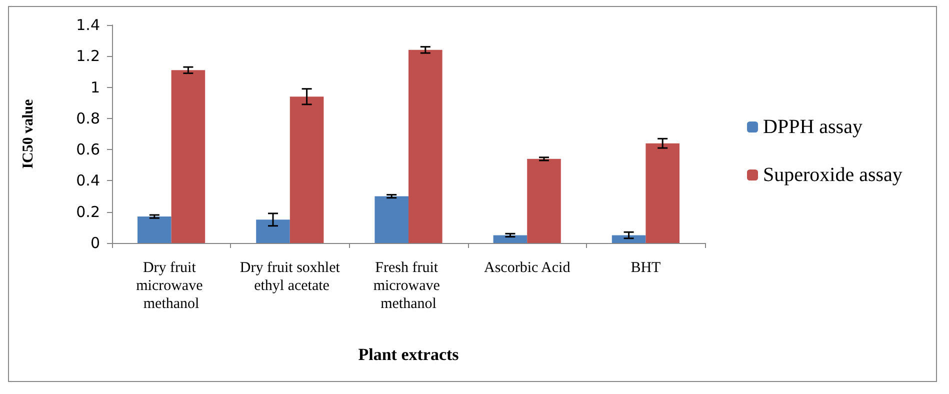  Describe the element at coordinates (408, 286) in the screenshot. I see `x-tick-label: Fresh fruit microwave methanol` at that location.